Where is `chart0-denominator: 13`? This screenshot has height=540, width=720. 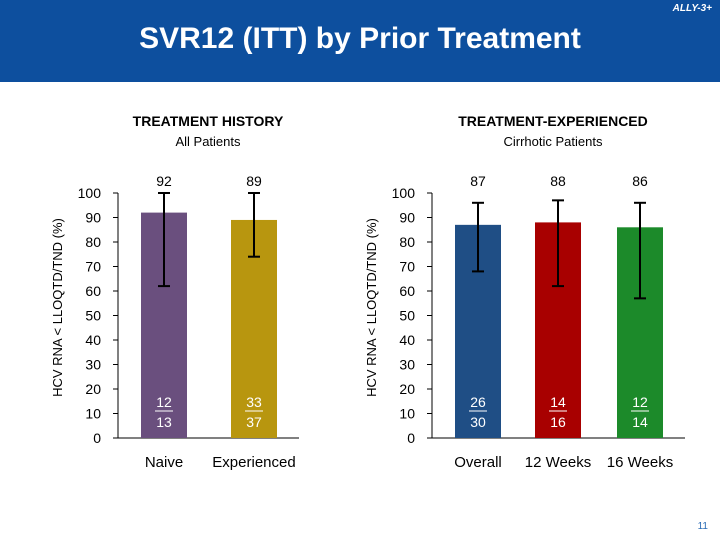
chart0-denominator: 13 is located at coordinates (164, 422).